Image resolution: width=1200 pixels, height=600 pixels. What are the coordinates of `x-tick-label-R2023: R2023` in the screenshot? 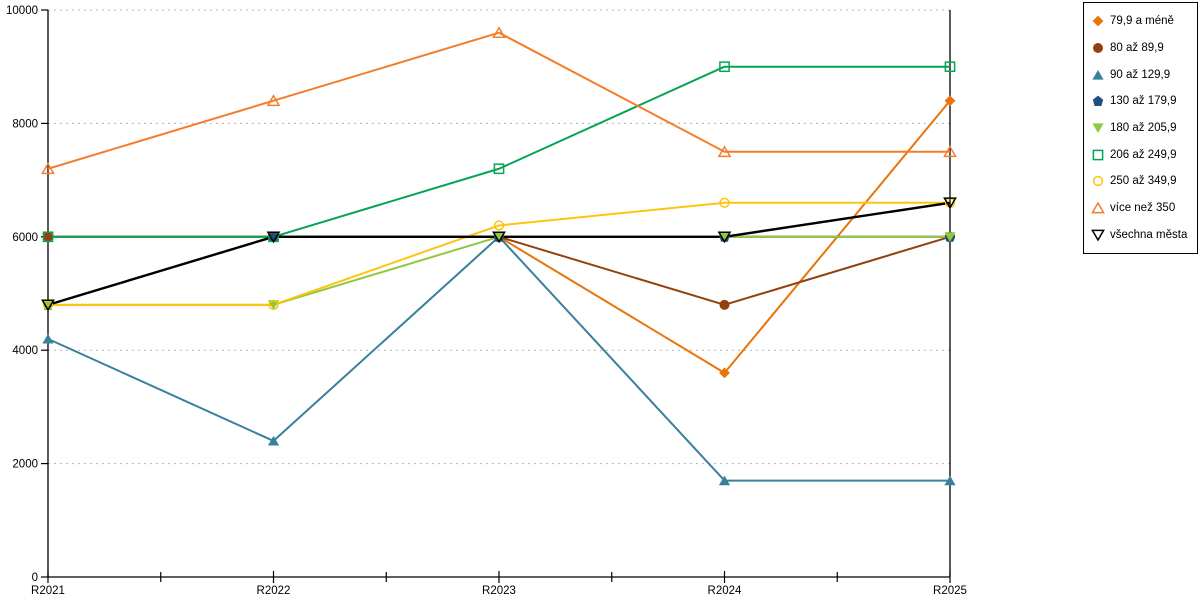 It's located at (499, 591).